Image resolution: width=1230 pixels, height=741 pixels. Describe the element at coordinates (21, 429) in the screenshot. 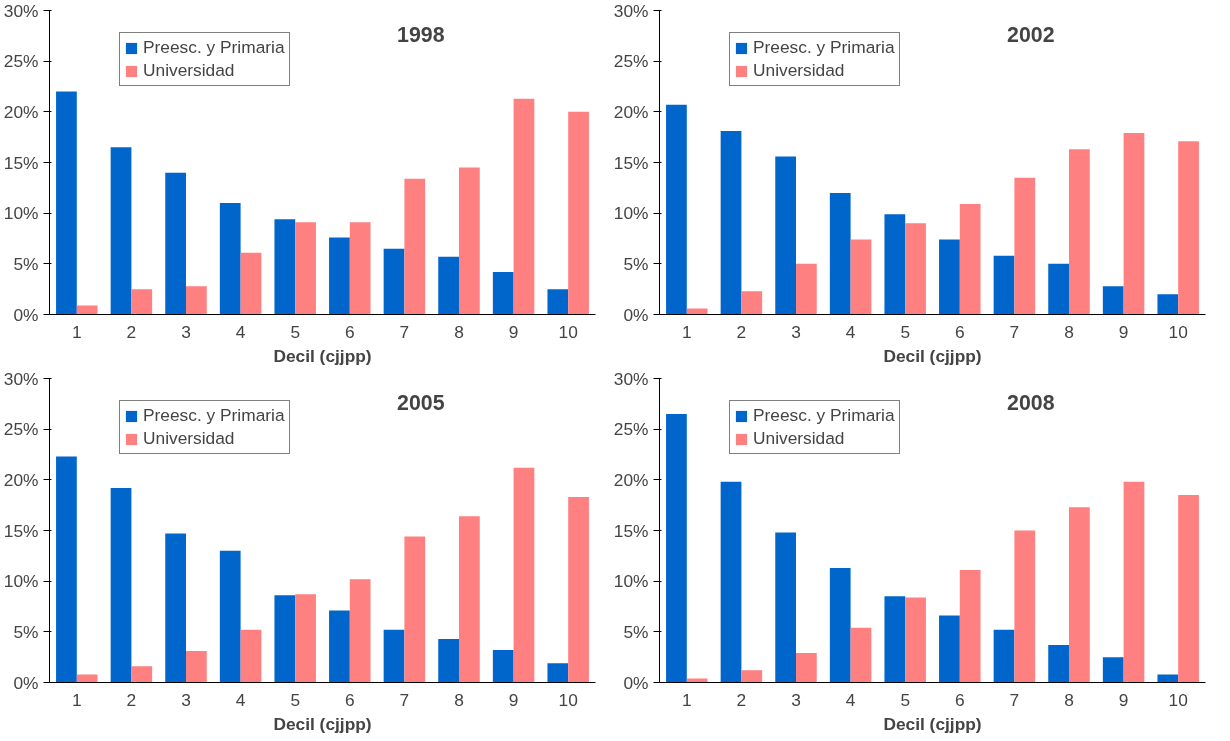

I see `y-tick-label: 25%` at that location.